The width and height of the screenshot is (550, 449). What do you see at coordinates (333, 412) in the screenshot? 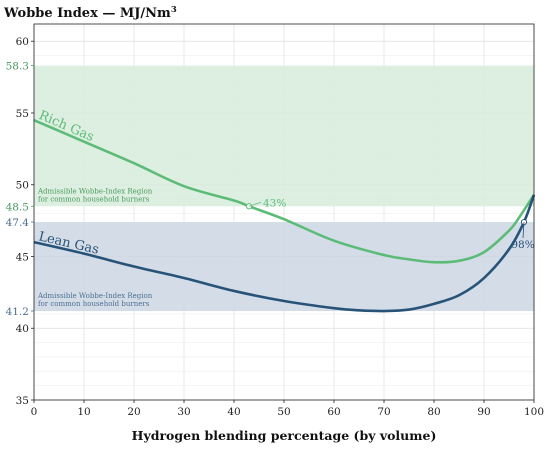
I see `x-tick-label: 60` at bounding box center [333, 412].